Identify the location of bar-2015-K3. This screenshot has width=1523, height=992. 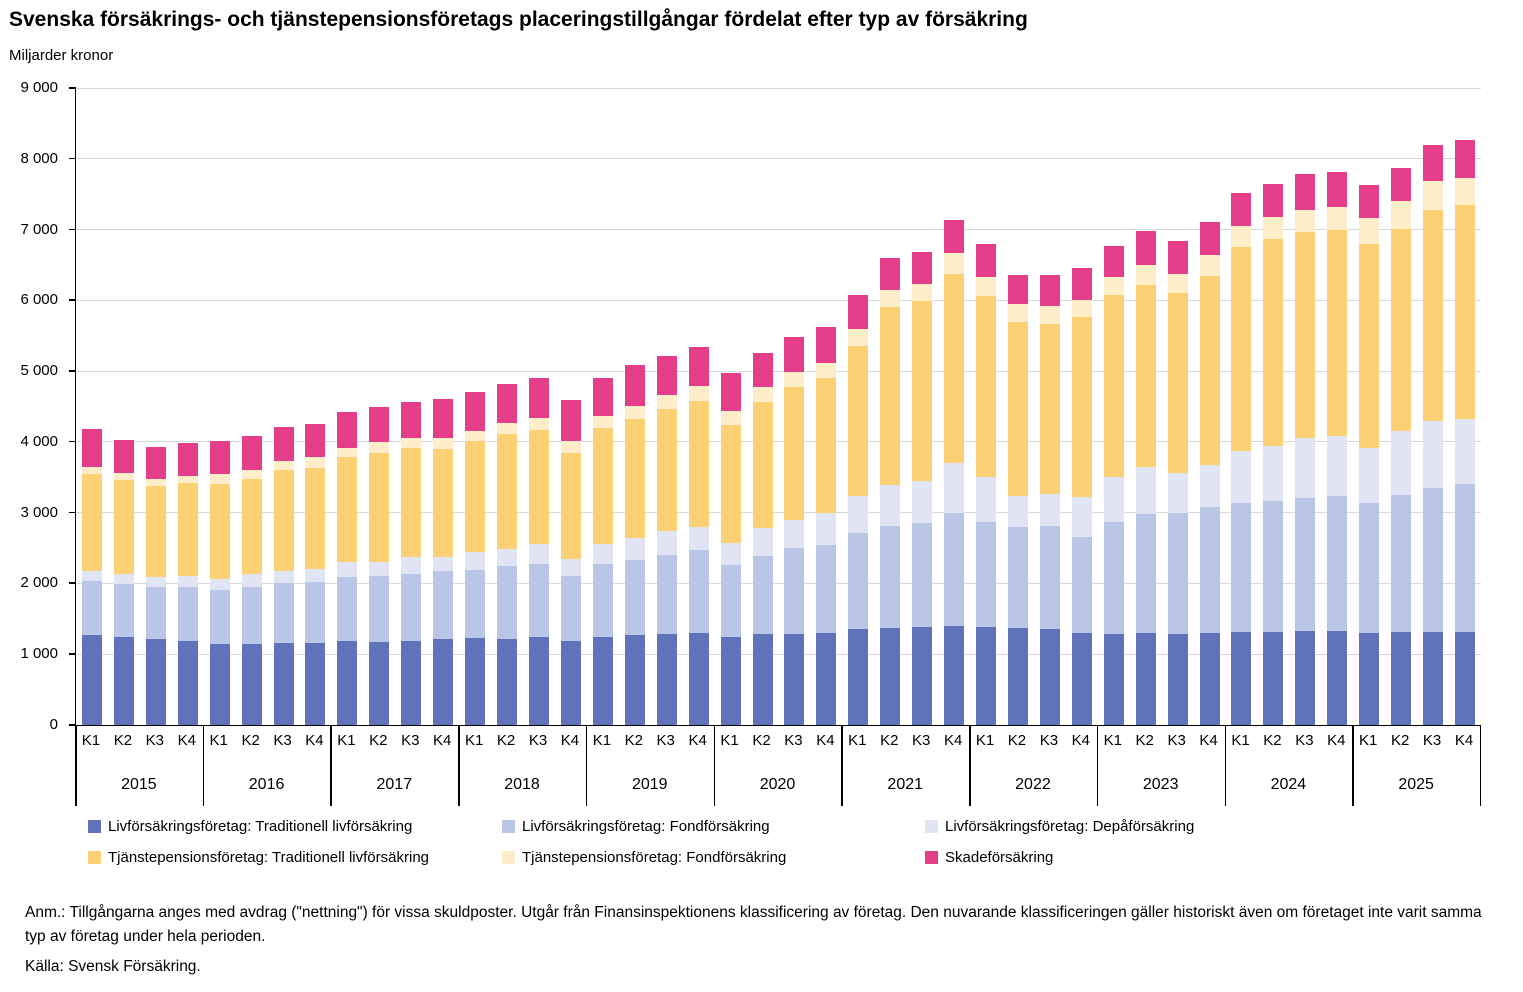
(156, 406).